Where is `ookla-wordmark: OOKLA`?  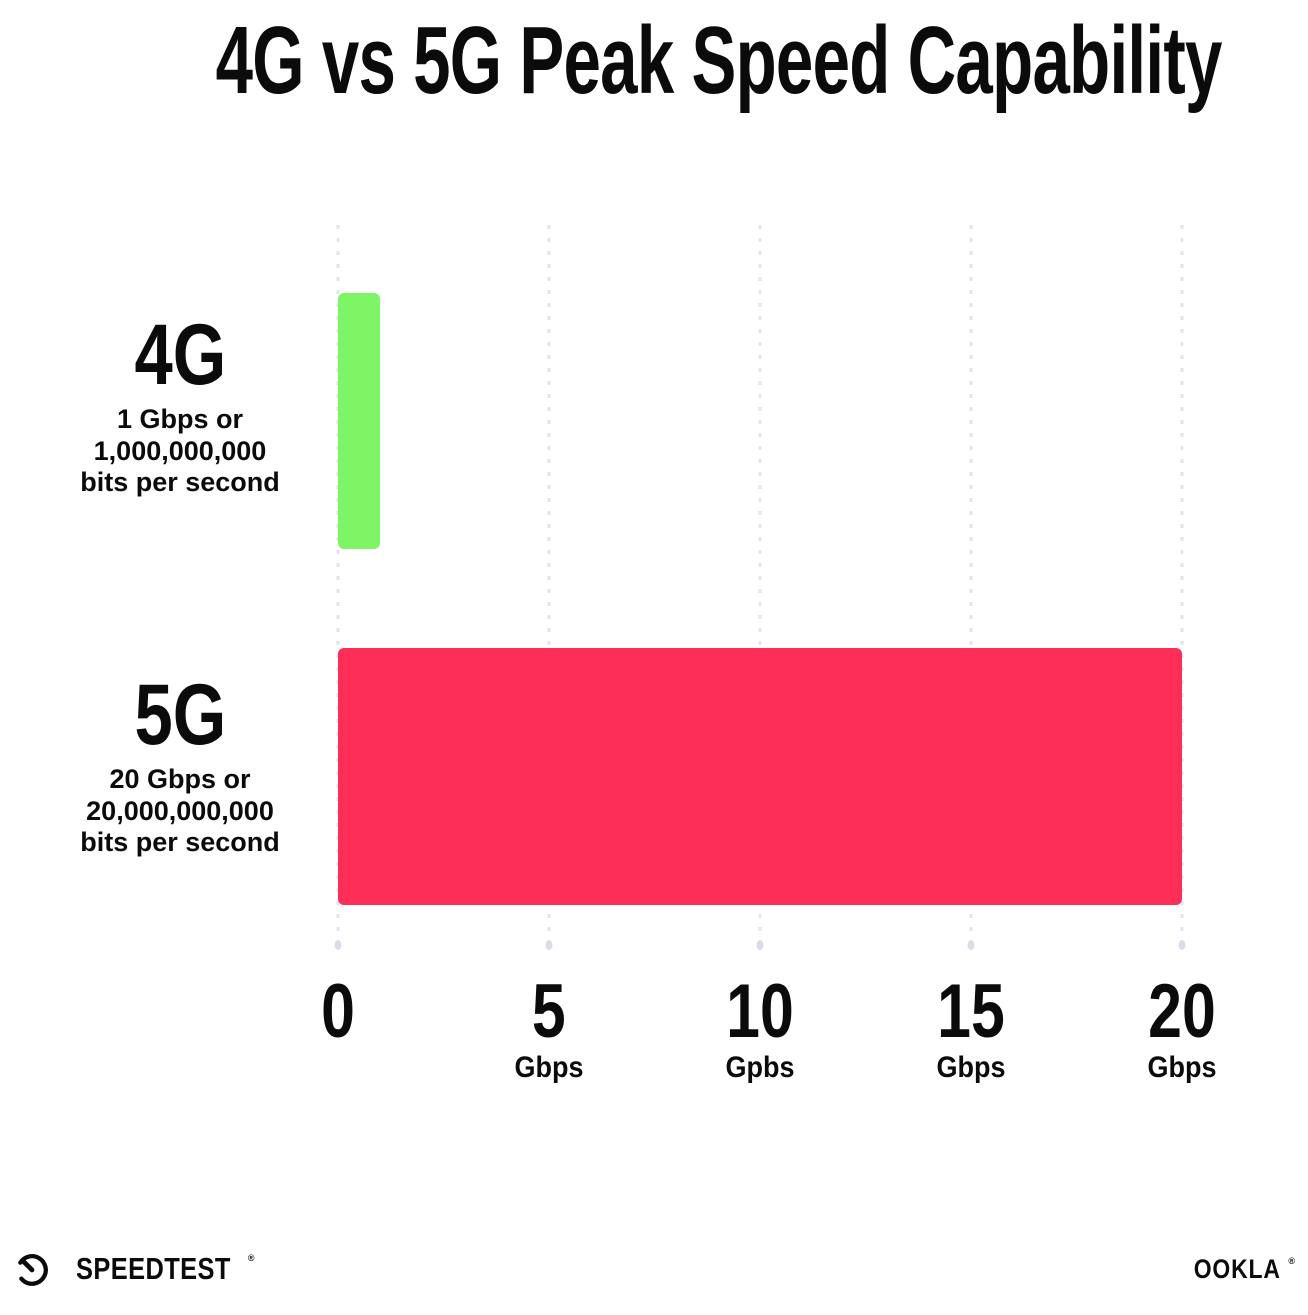
ookla-wordmark: OOKLA is located at coordinates (1237, 1269).